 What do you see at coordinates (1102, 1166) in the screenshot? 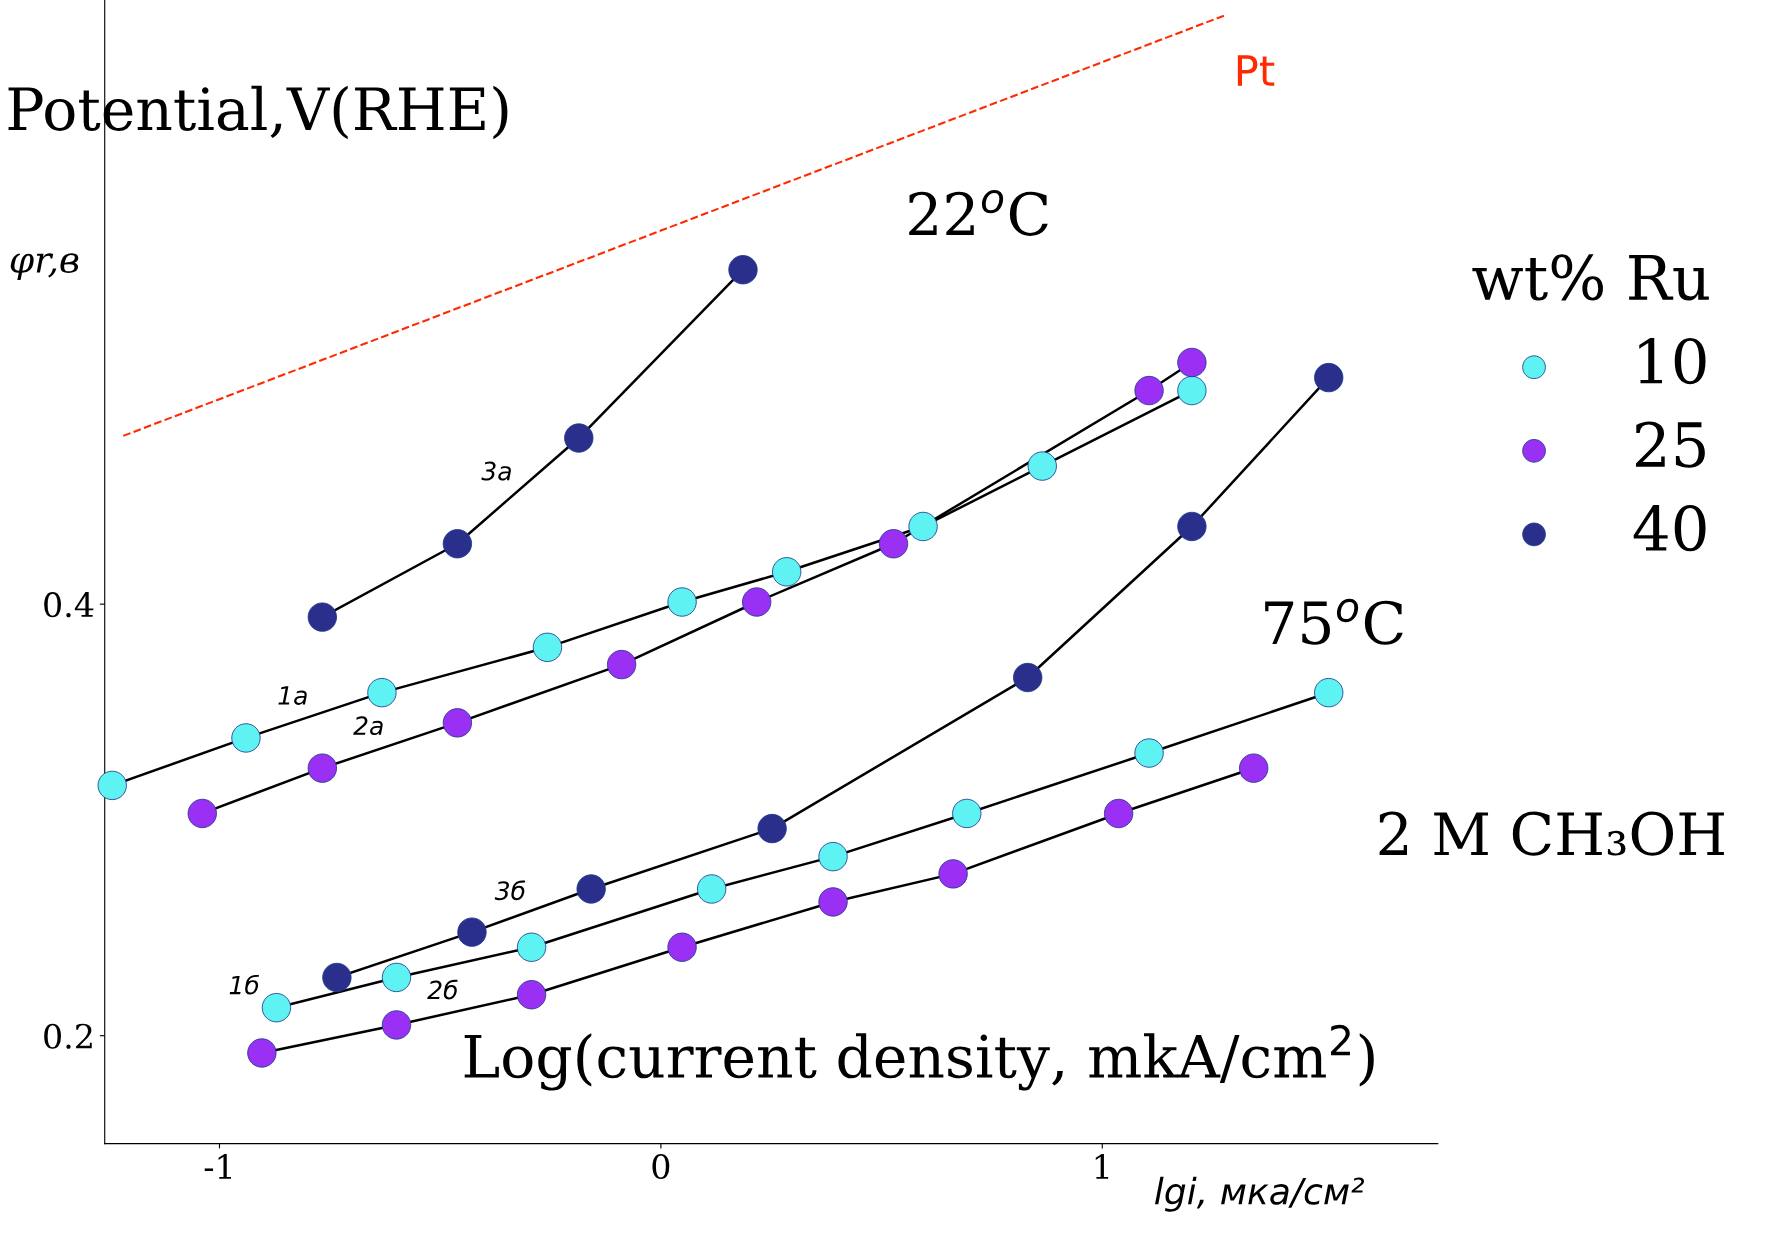
I see `x-tick-label: 1` at bounding box center [1102, 1166].